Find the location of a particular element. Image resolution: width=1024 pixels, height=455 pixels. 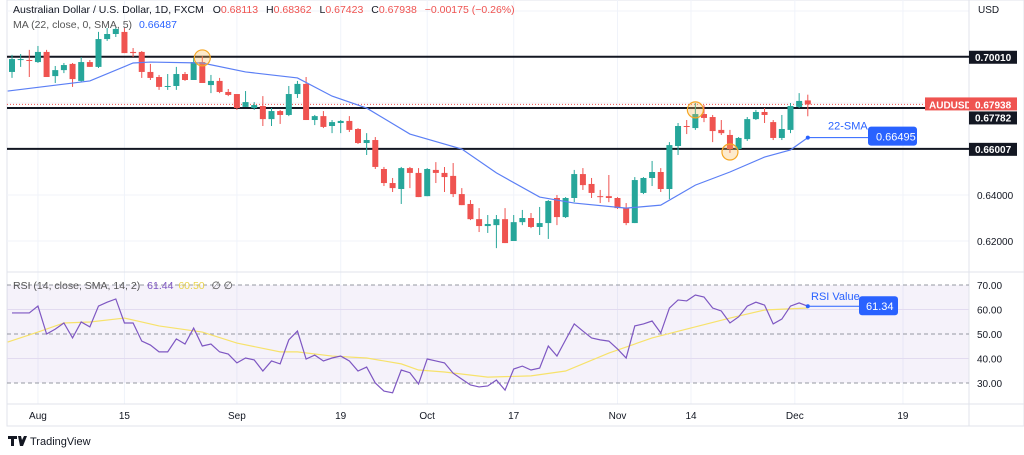

time-tick-label: 15 is located at coordinates (125, 416).